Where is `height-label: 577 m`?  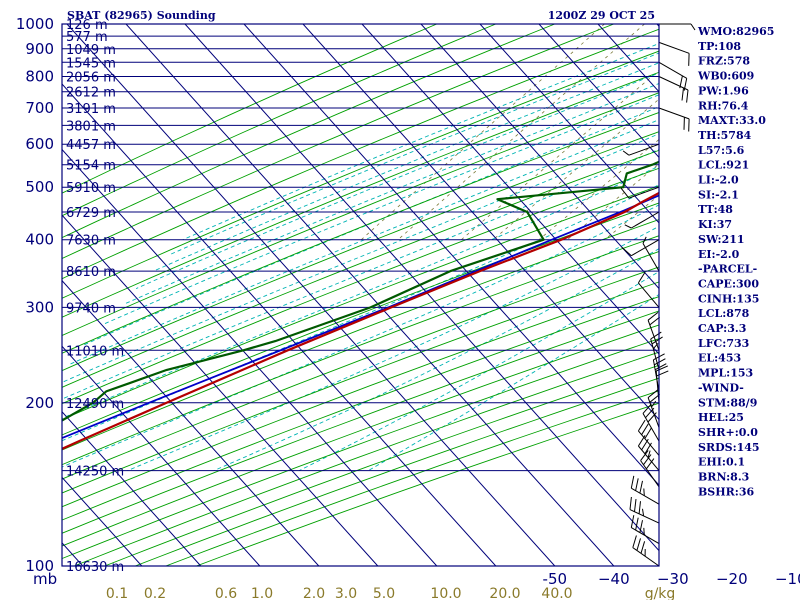 height-label: 577 m is located at coordinates (87, 37).